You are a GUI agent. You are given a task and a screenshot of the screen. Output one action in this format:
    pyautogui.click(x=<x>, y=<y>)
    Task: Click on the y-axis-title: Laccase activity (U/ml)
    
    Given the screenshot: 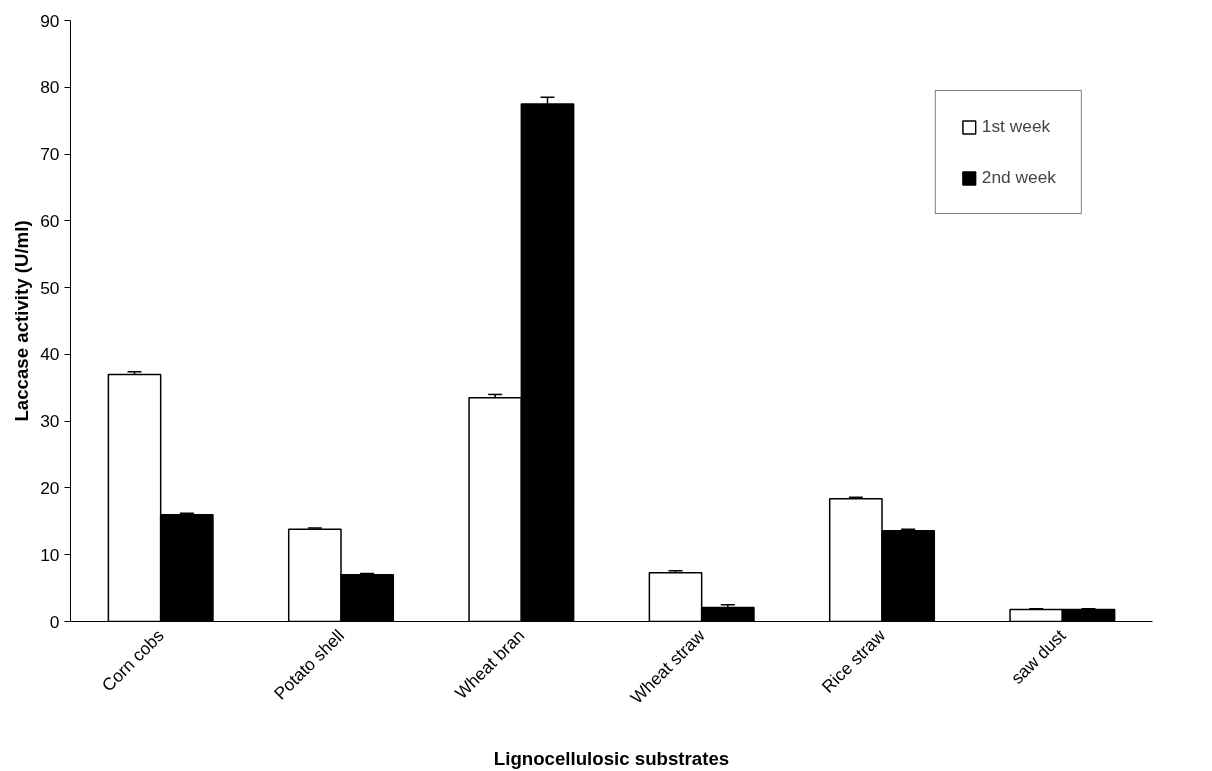 What is the action you would take?
    pyautogui.click(x=22, y=321)
    